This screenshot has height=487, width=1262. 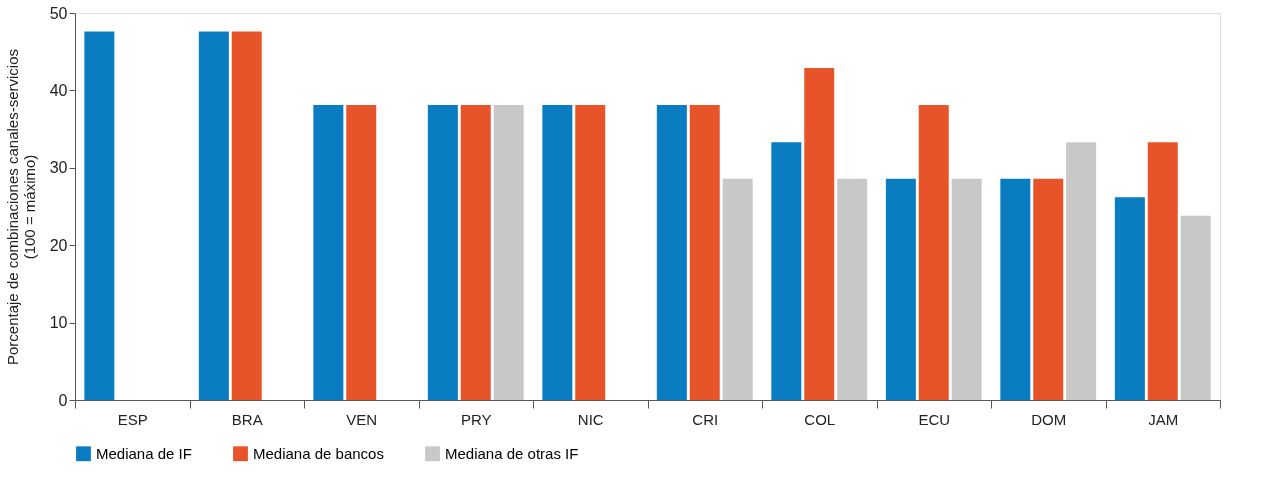 I want to click on x-tick-label: ECU, so click(x=934, y=419).